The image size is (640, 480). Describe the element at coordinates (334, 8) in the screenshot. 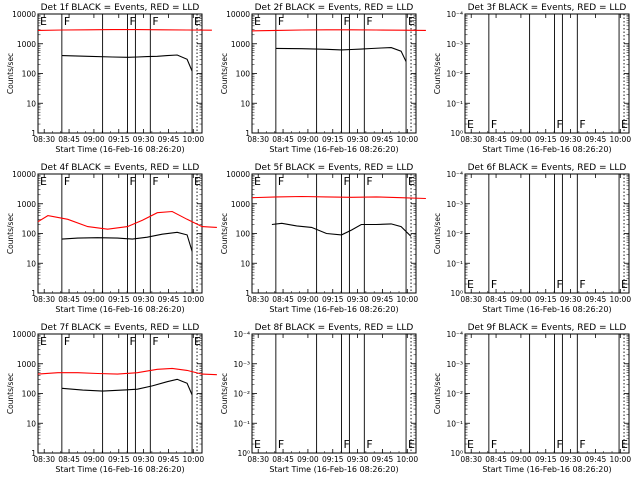

I see `panel-title: Det 2f BLACK = Events, RED = LLD` at that location.